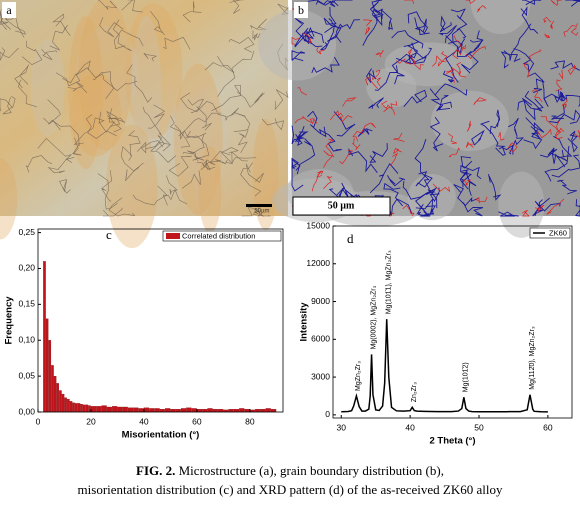 The image size is (580, 508). Describe the element at coordinates (144, 421) in the screenshot. I see `x-tick-label: 40` at that location.